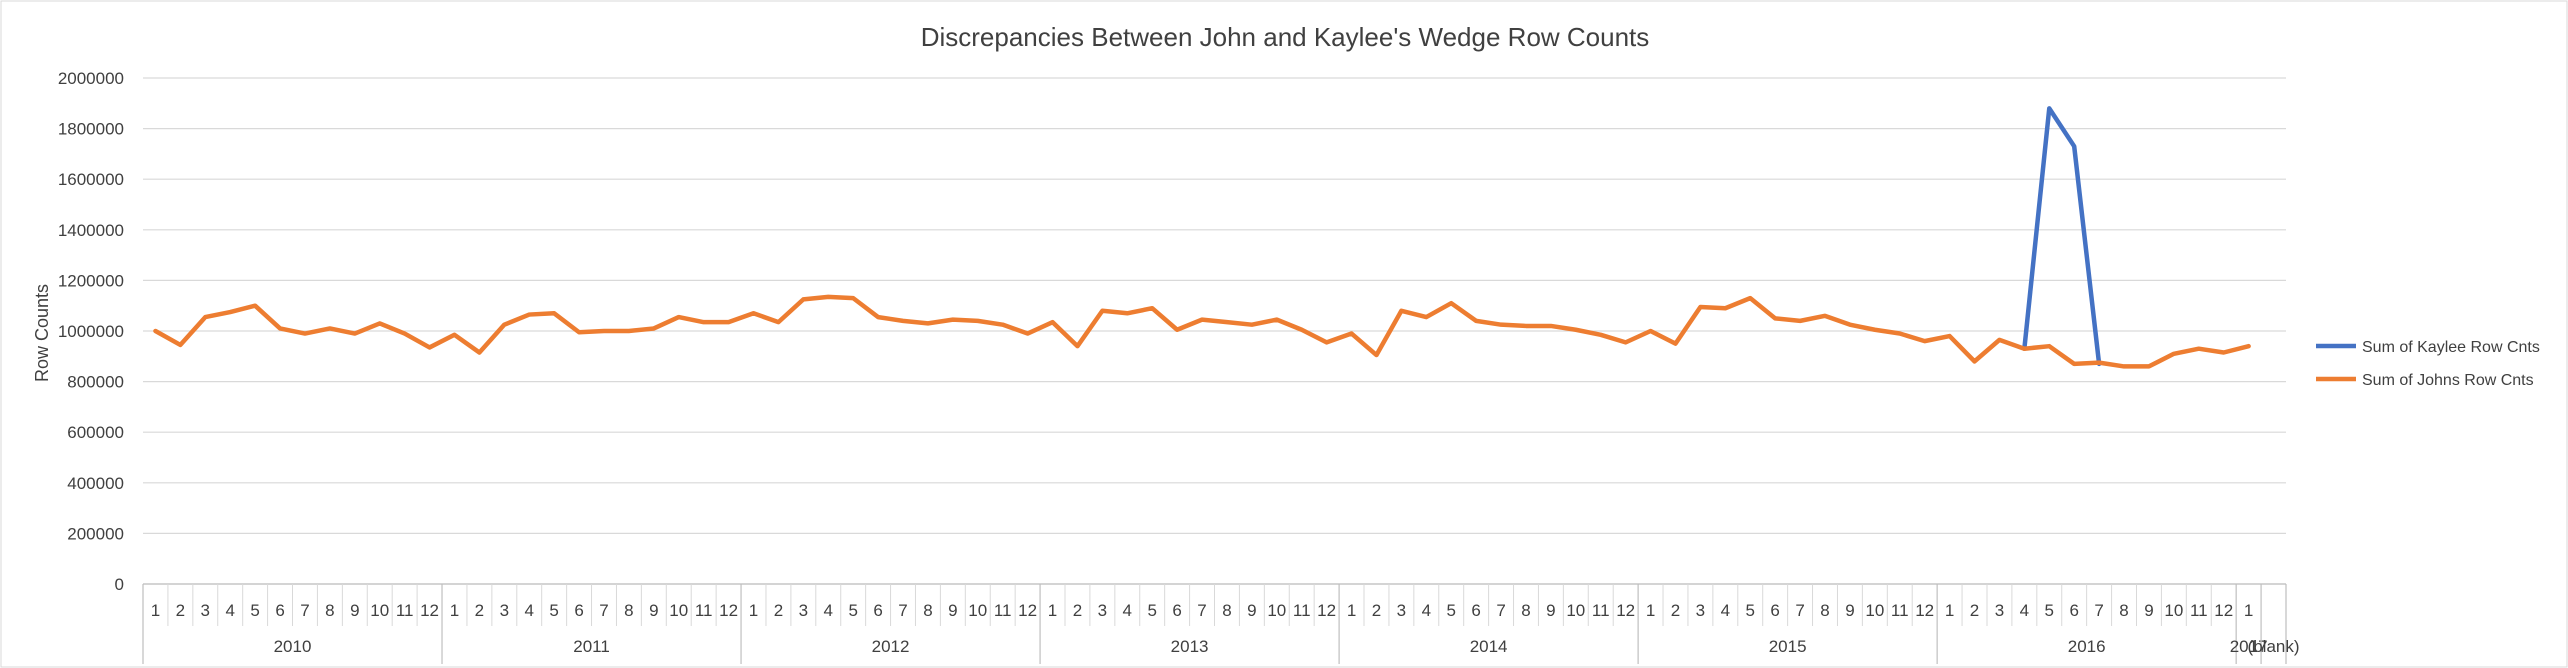  I want to click on y-tick-label: 1000000, so click(91, 331).